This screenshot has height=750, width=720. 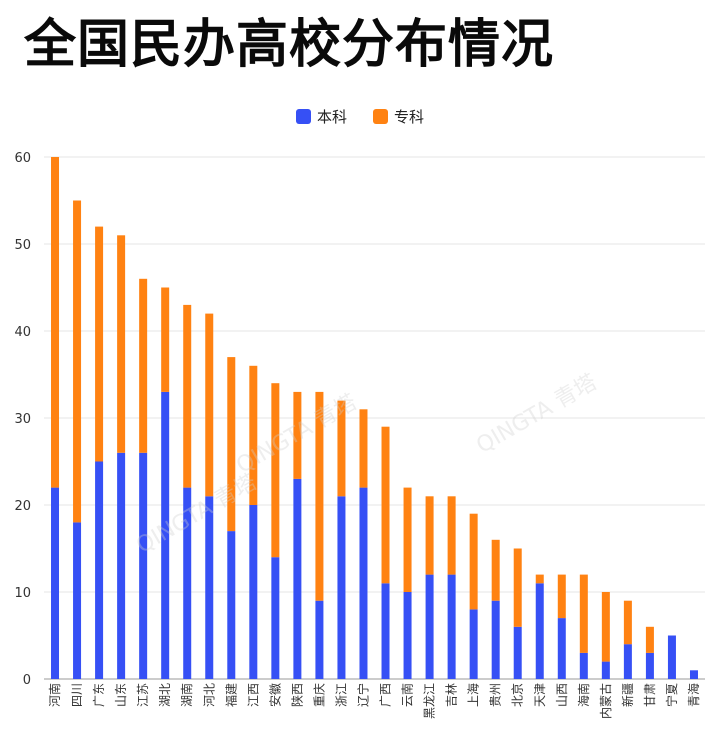 I want to click on y-tick-label: 10, so click(x=22, y=593).